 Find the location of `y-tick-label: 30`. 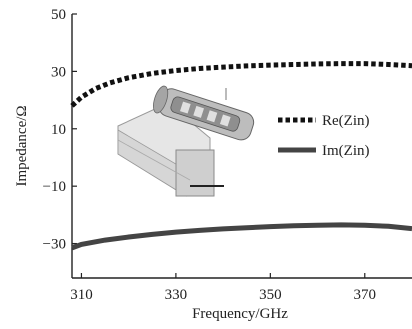

y-tick-label: 30 is located at coordinates (58, 72).